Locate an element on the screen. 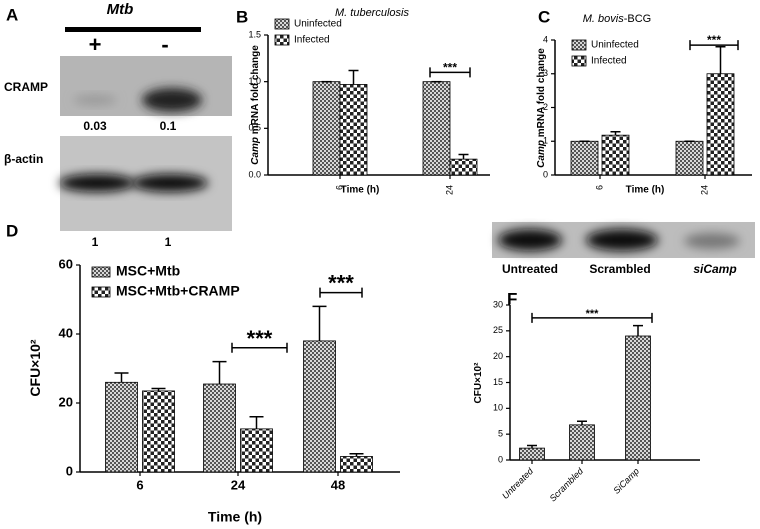  legend-label: MSC+Mtb+CRAMP is located at coordinates (178, 291).